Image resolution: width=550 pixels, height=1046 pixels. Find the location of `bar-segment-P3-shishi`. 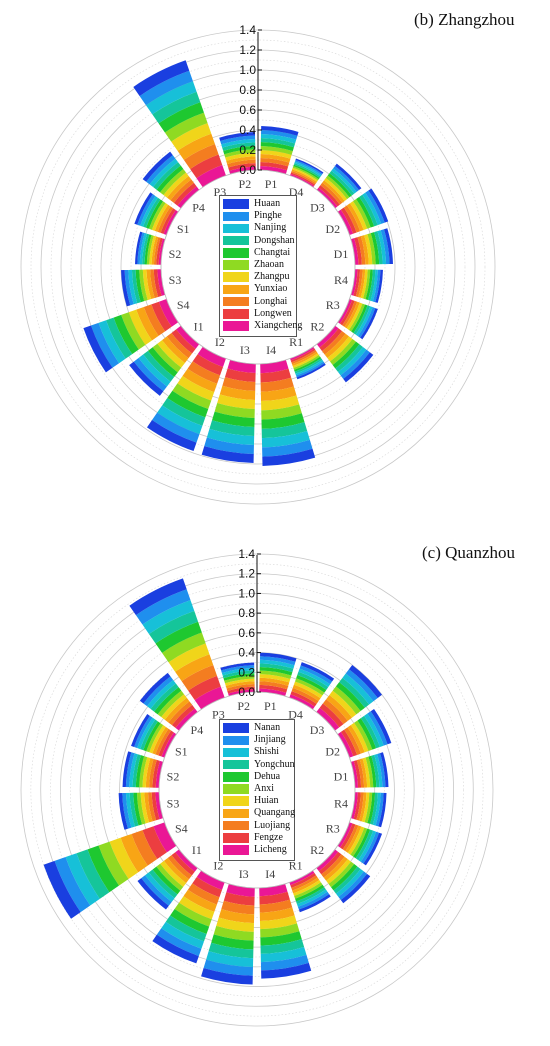

bar-segment-P3-shishi is located at coordinates (168, 617).